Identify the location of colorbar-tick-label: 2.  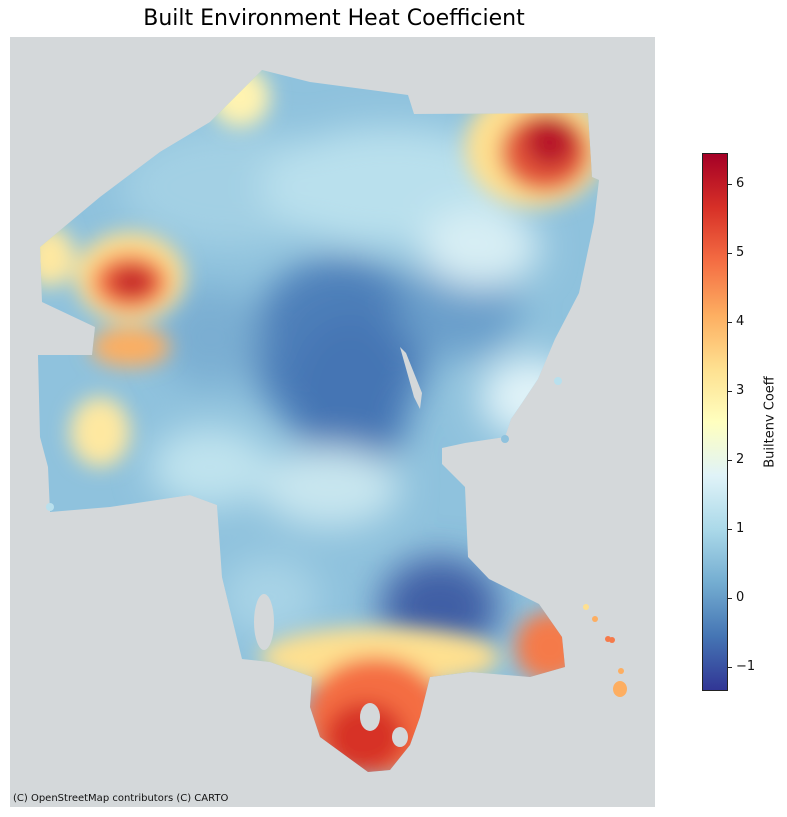
(740, 459).